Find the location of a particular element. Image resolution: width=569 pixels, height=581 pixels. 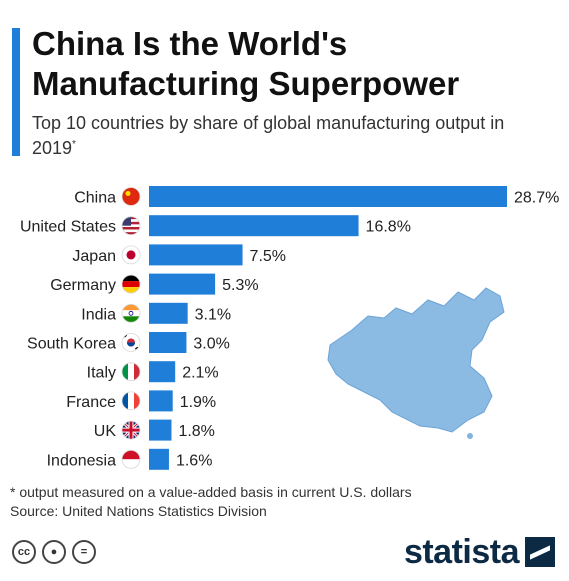

value-label: 3.0% is located at coordinates (211, 344).